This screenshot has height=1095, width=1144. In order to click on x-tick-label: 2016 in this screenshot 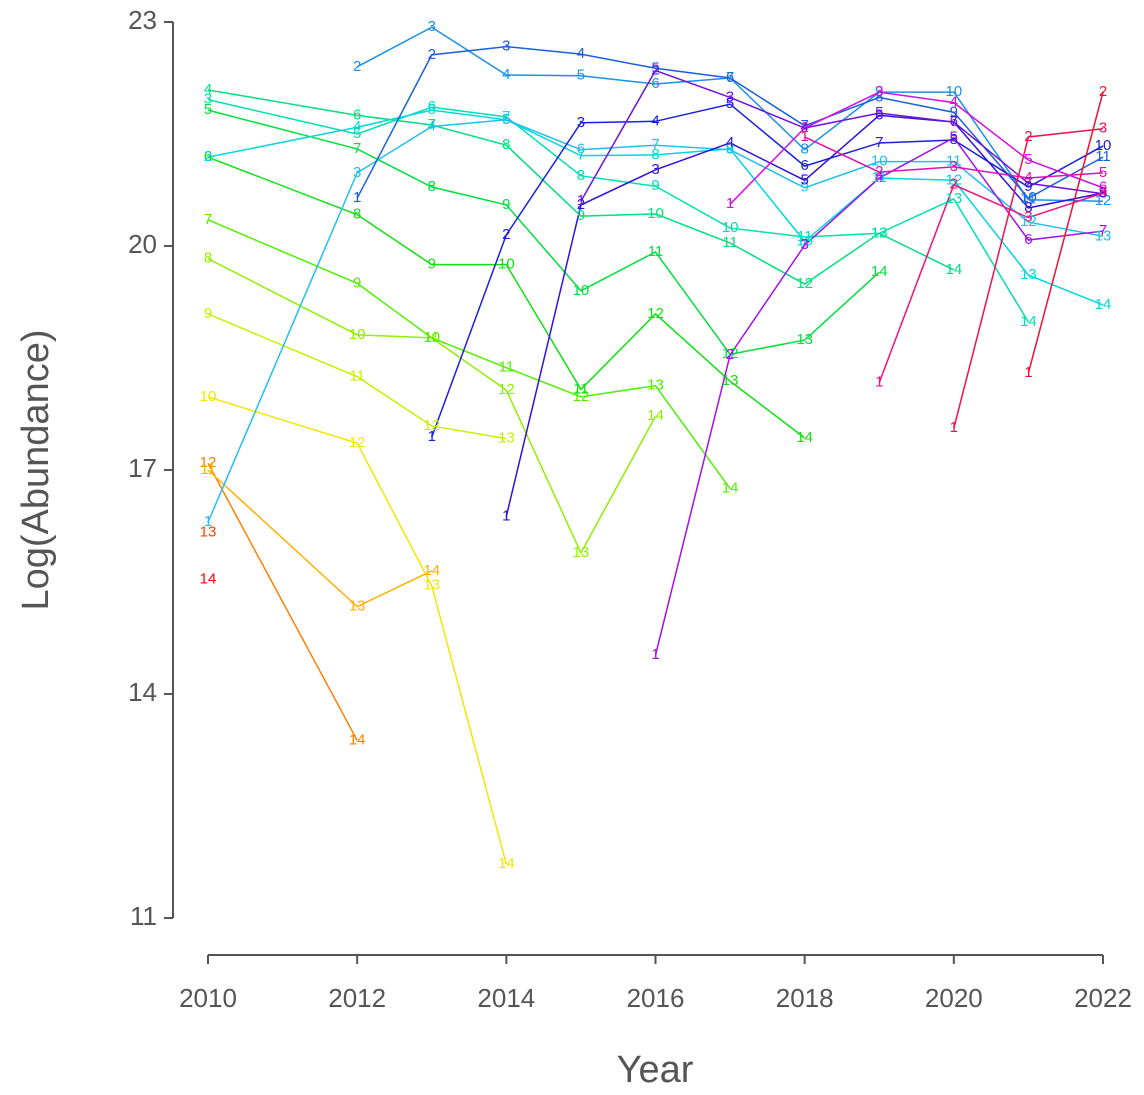, I will do `click(656, 998)`.